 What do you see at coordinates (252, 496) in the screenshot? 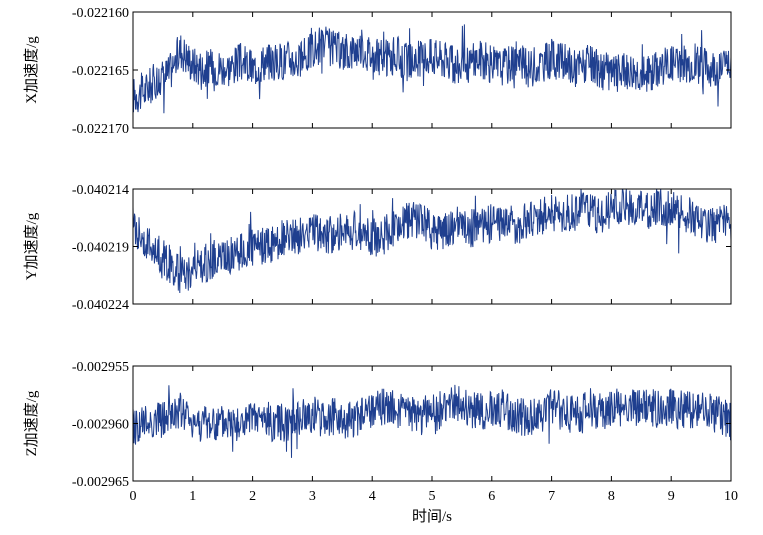
I see `xtick-label: 2` at bounding box center [252, 496].